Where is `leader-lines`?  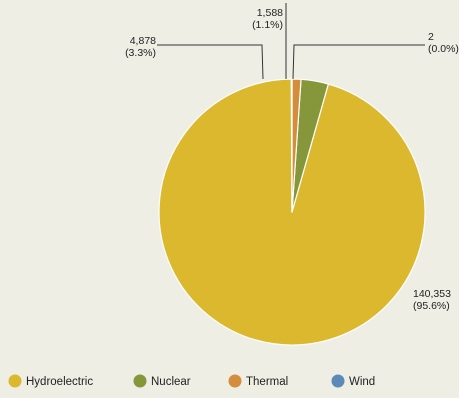
leader-lines is located at coordinates (291, 41).